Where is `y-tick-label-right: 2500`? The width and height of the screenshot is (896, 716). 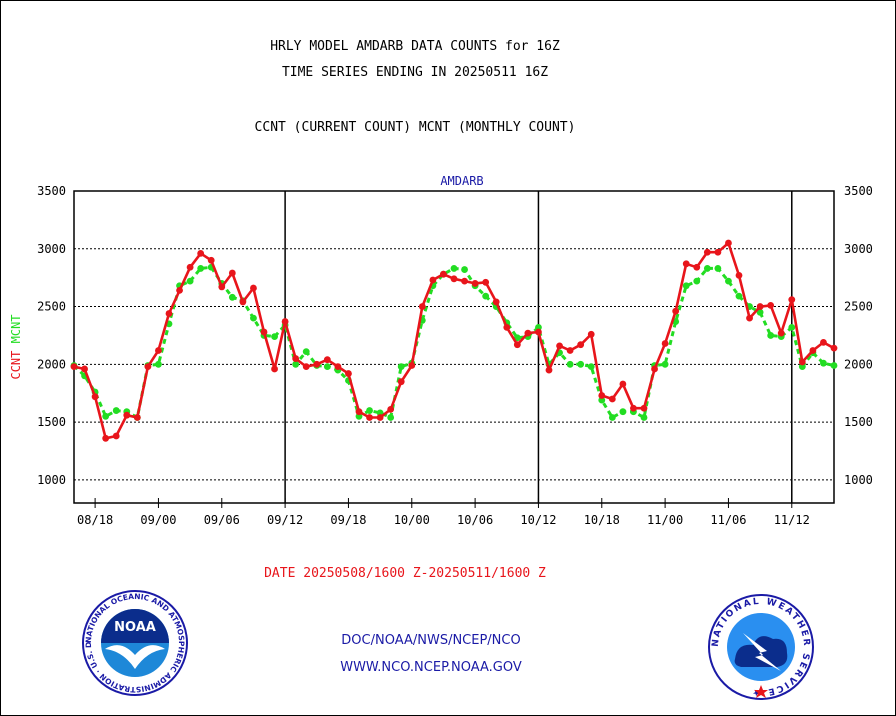 y-tick-label-right: 2500 is located at coordinates (858, 307).